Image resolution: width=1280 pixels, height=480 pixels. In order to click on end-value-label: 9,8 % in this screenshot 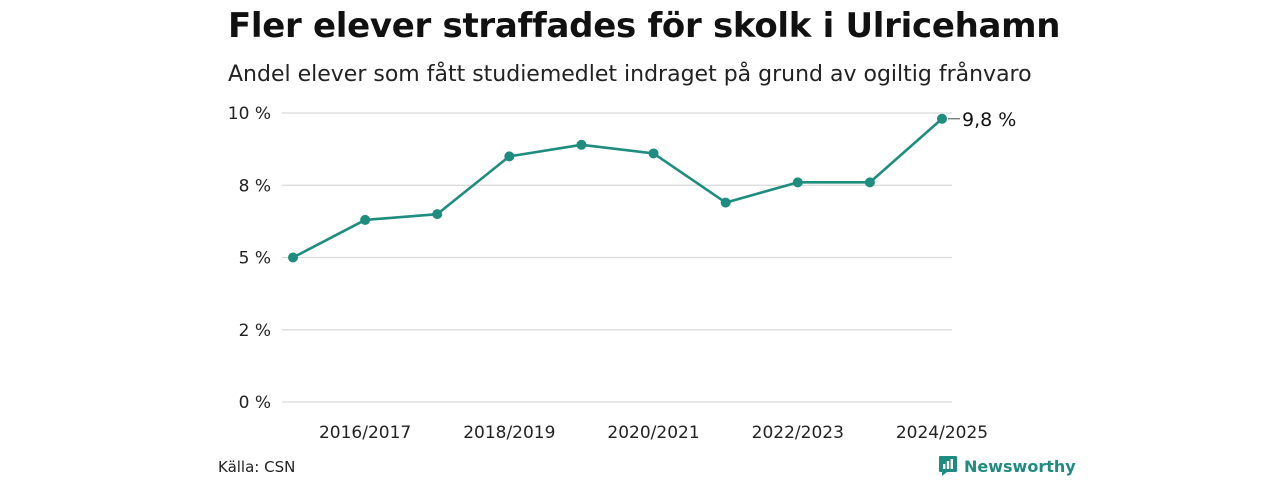, I will do `click(989, 120)`.